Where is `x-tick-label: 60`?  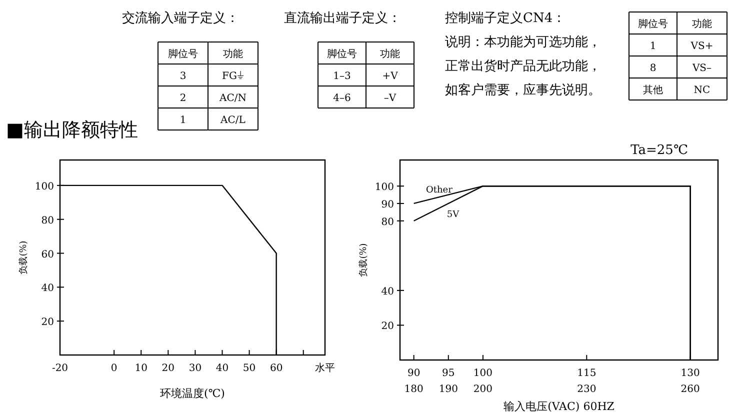 x-tick-label: 60 is located at coordinates (276, 368).